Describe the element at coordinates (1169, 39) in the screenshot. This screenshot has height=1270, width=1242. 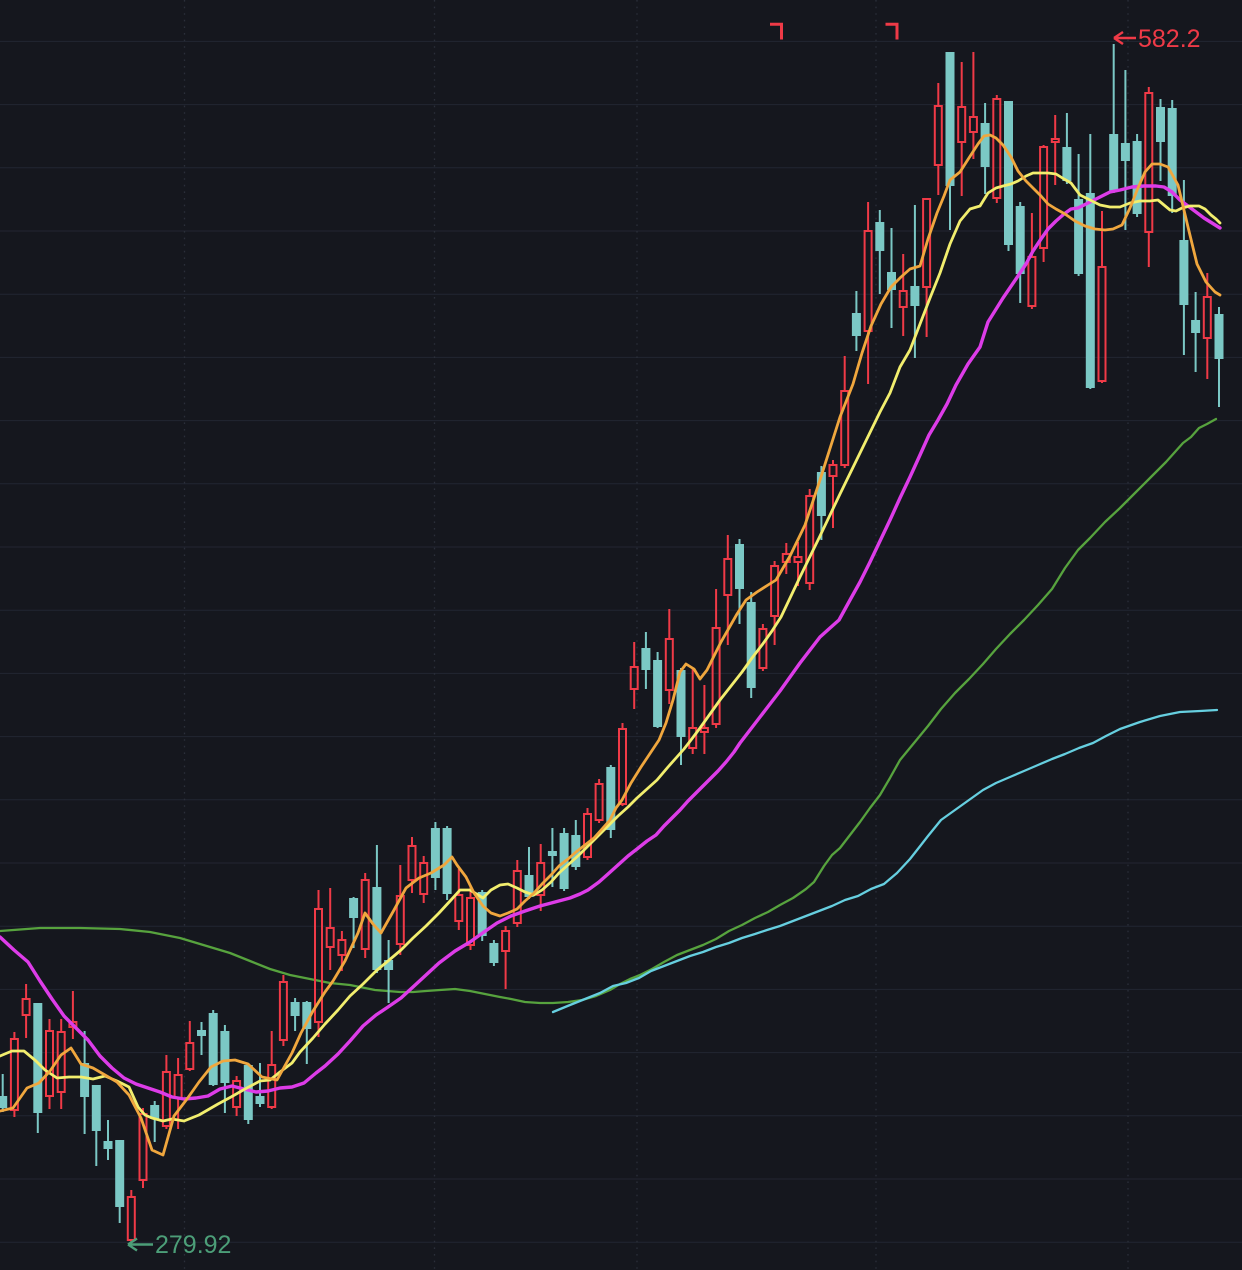
I see `svg-text: 582.2` at that location.